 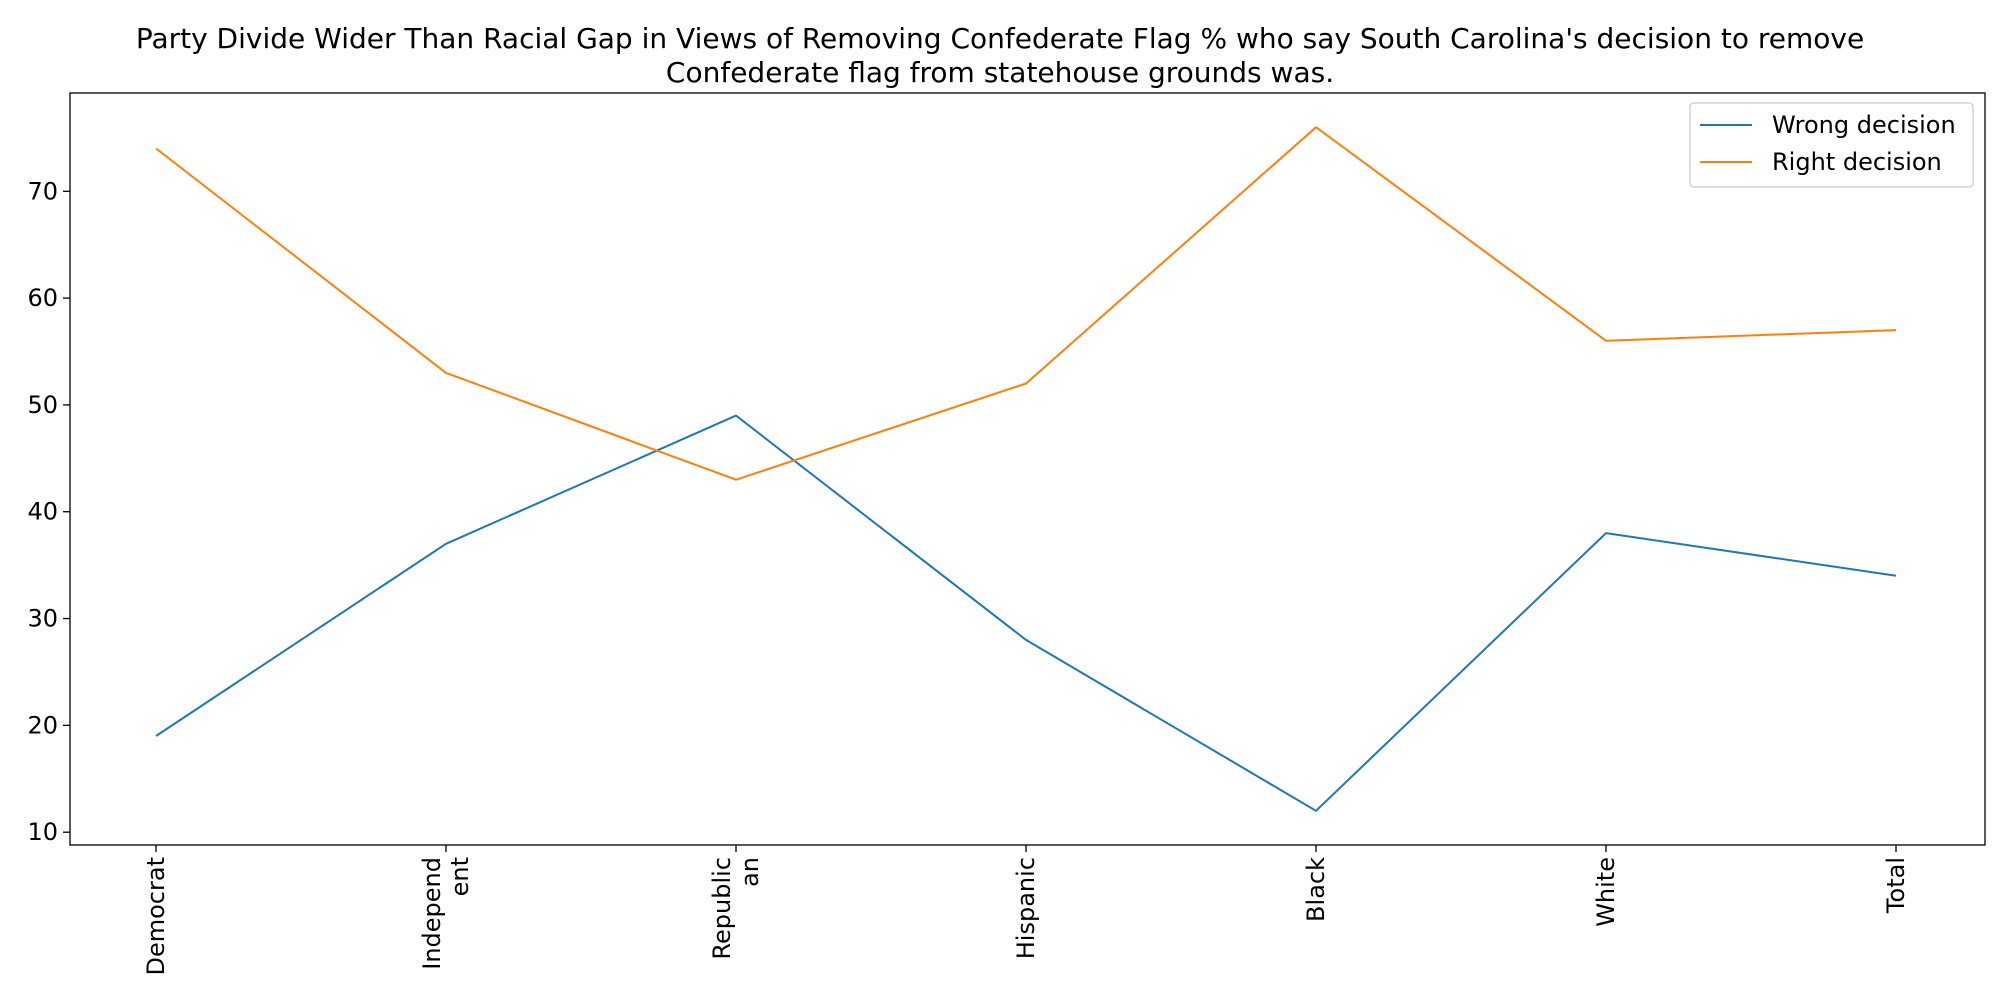 I want to click on y-axis: 10 20 30 40 50 60 70, so click(x=48, y=511).